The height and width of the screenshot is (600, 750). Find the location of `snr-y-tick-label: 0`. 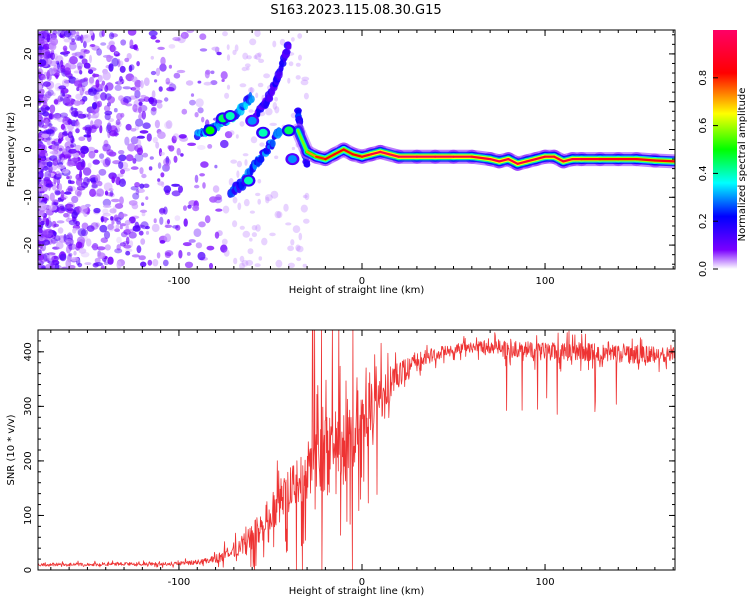

snr-y-tick-label: 0 is located at coordinates (28, 570).